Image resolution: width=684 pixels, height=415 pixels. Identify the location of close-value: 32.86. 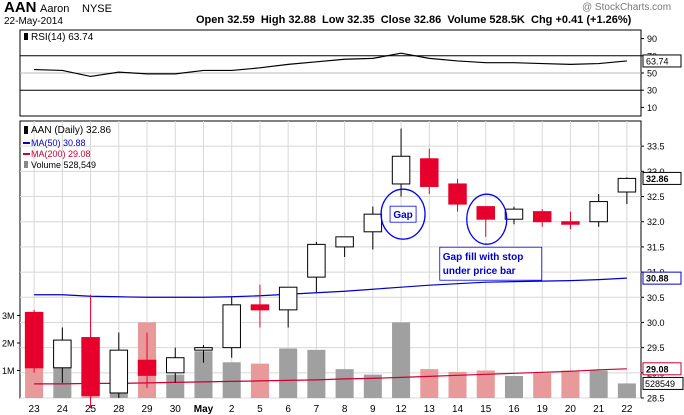
(427, 20).